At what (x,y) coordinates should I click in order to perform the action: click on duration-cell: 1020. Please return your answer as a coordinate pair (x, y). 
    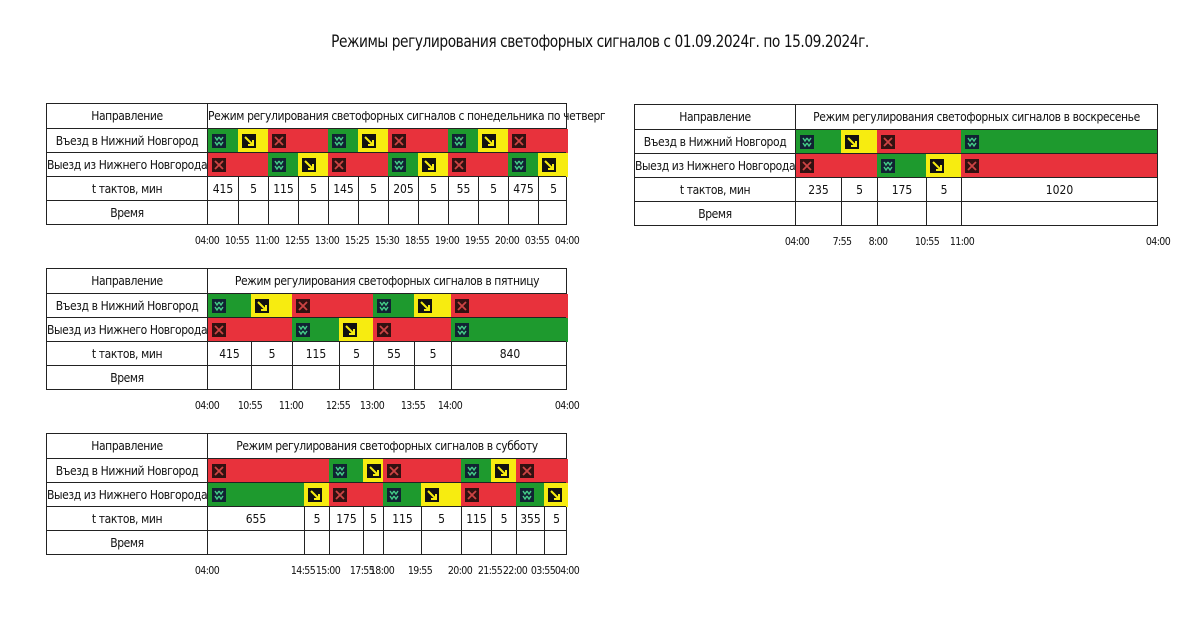
    Looking at the image, I should click on (1059, 190).